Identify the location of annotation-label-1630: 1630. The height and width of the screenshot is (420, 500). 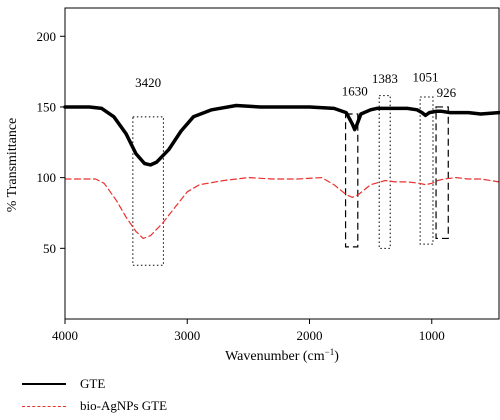
(355, 91).